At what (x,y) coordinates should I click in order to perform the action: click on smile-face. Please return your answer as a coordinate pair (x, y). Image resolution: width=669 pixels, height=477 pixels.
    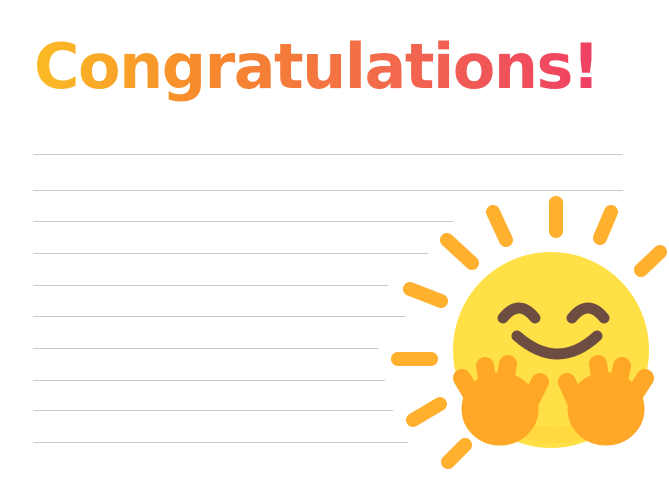
    Looking at the image, I should click on (553, 331).